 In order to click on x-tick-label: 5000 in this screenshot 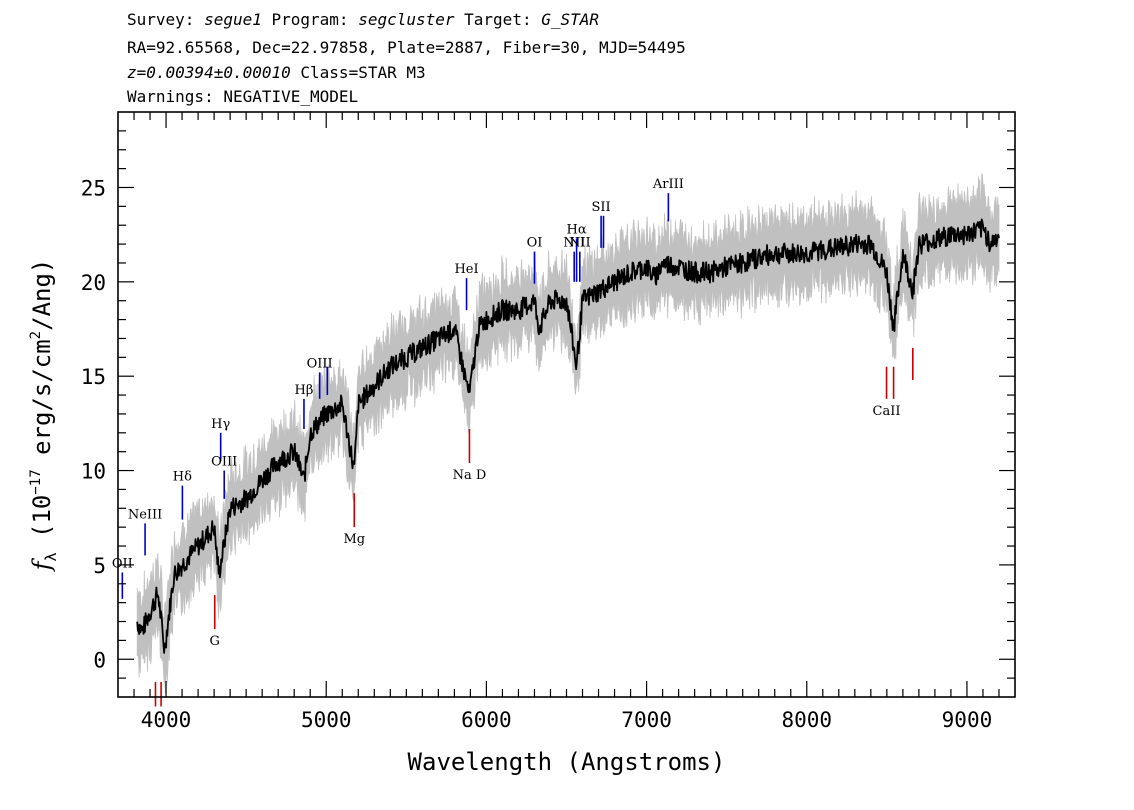, I will do `click(326, 720)`.